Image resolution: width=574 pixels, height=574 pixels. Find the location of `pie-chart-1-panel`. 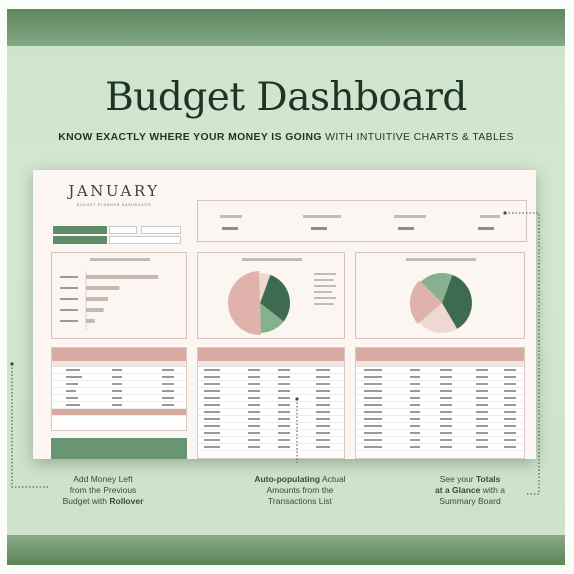

pie-chart-1-panel is located at coordinates (271, 295).